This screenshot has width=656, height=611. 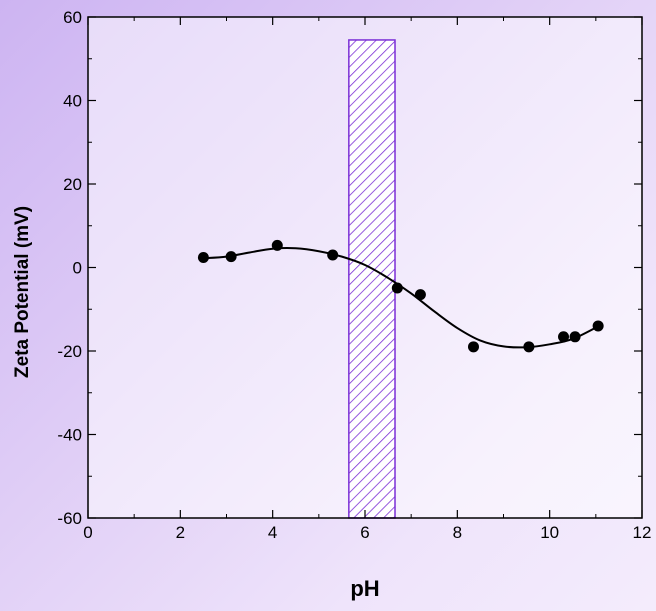 I want to click on x-tick-label: 0, so click(x=87, y=532).